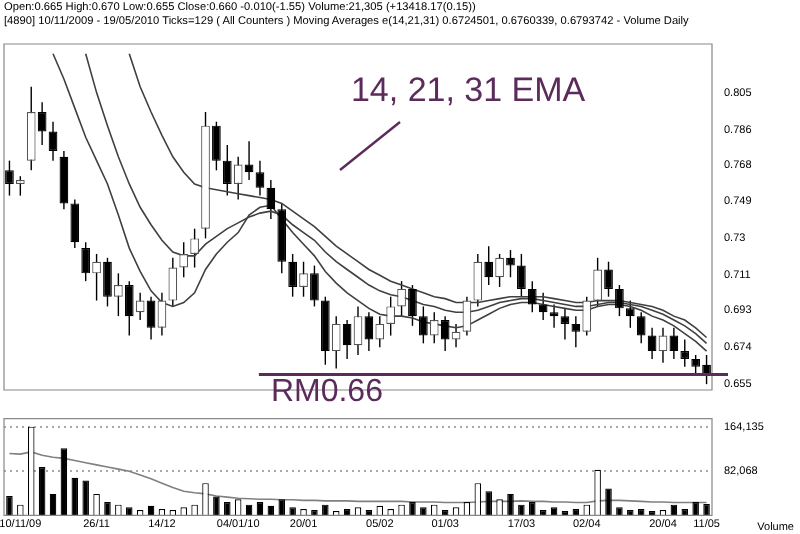  Describe the element at coordinates (468, 90) in the screenshot. I see `annotation: 14, 21, 31 EMA` at that location.